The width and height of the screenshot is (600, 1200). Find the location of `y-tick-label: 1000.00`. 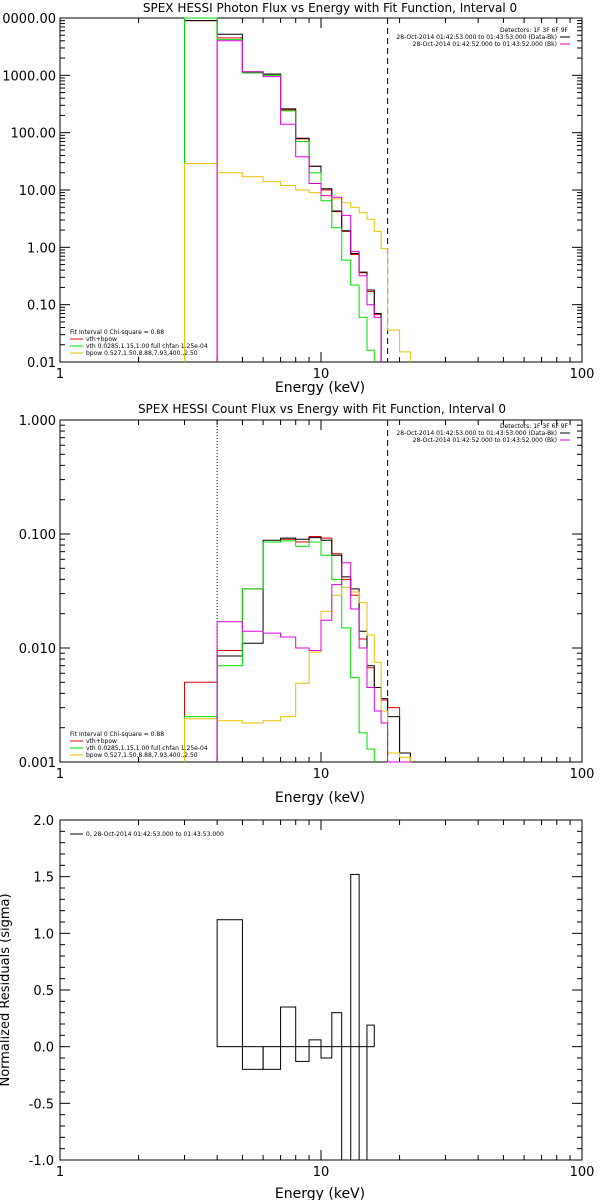

y-tick-label: 1000.00 is located at coordinates (29, 76).